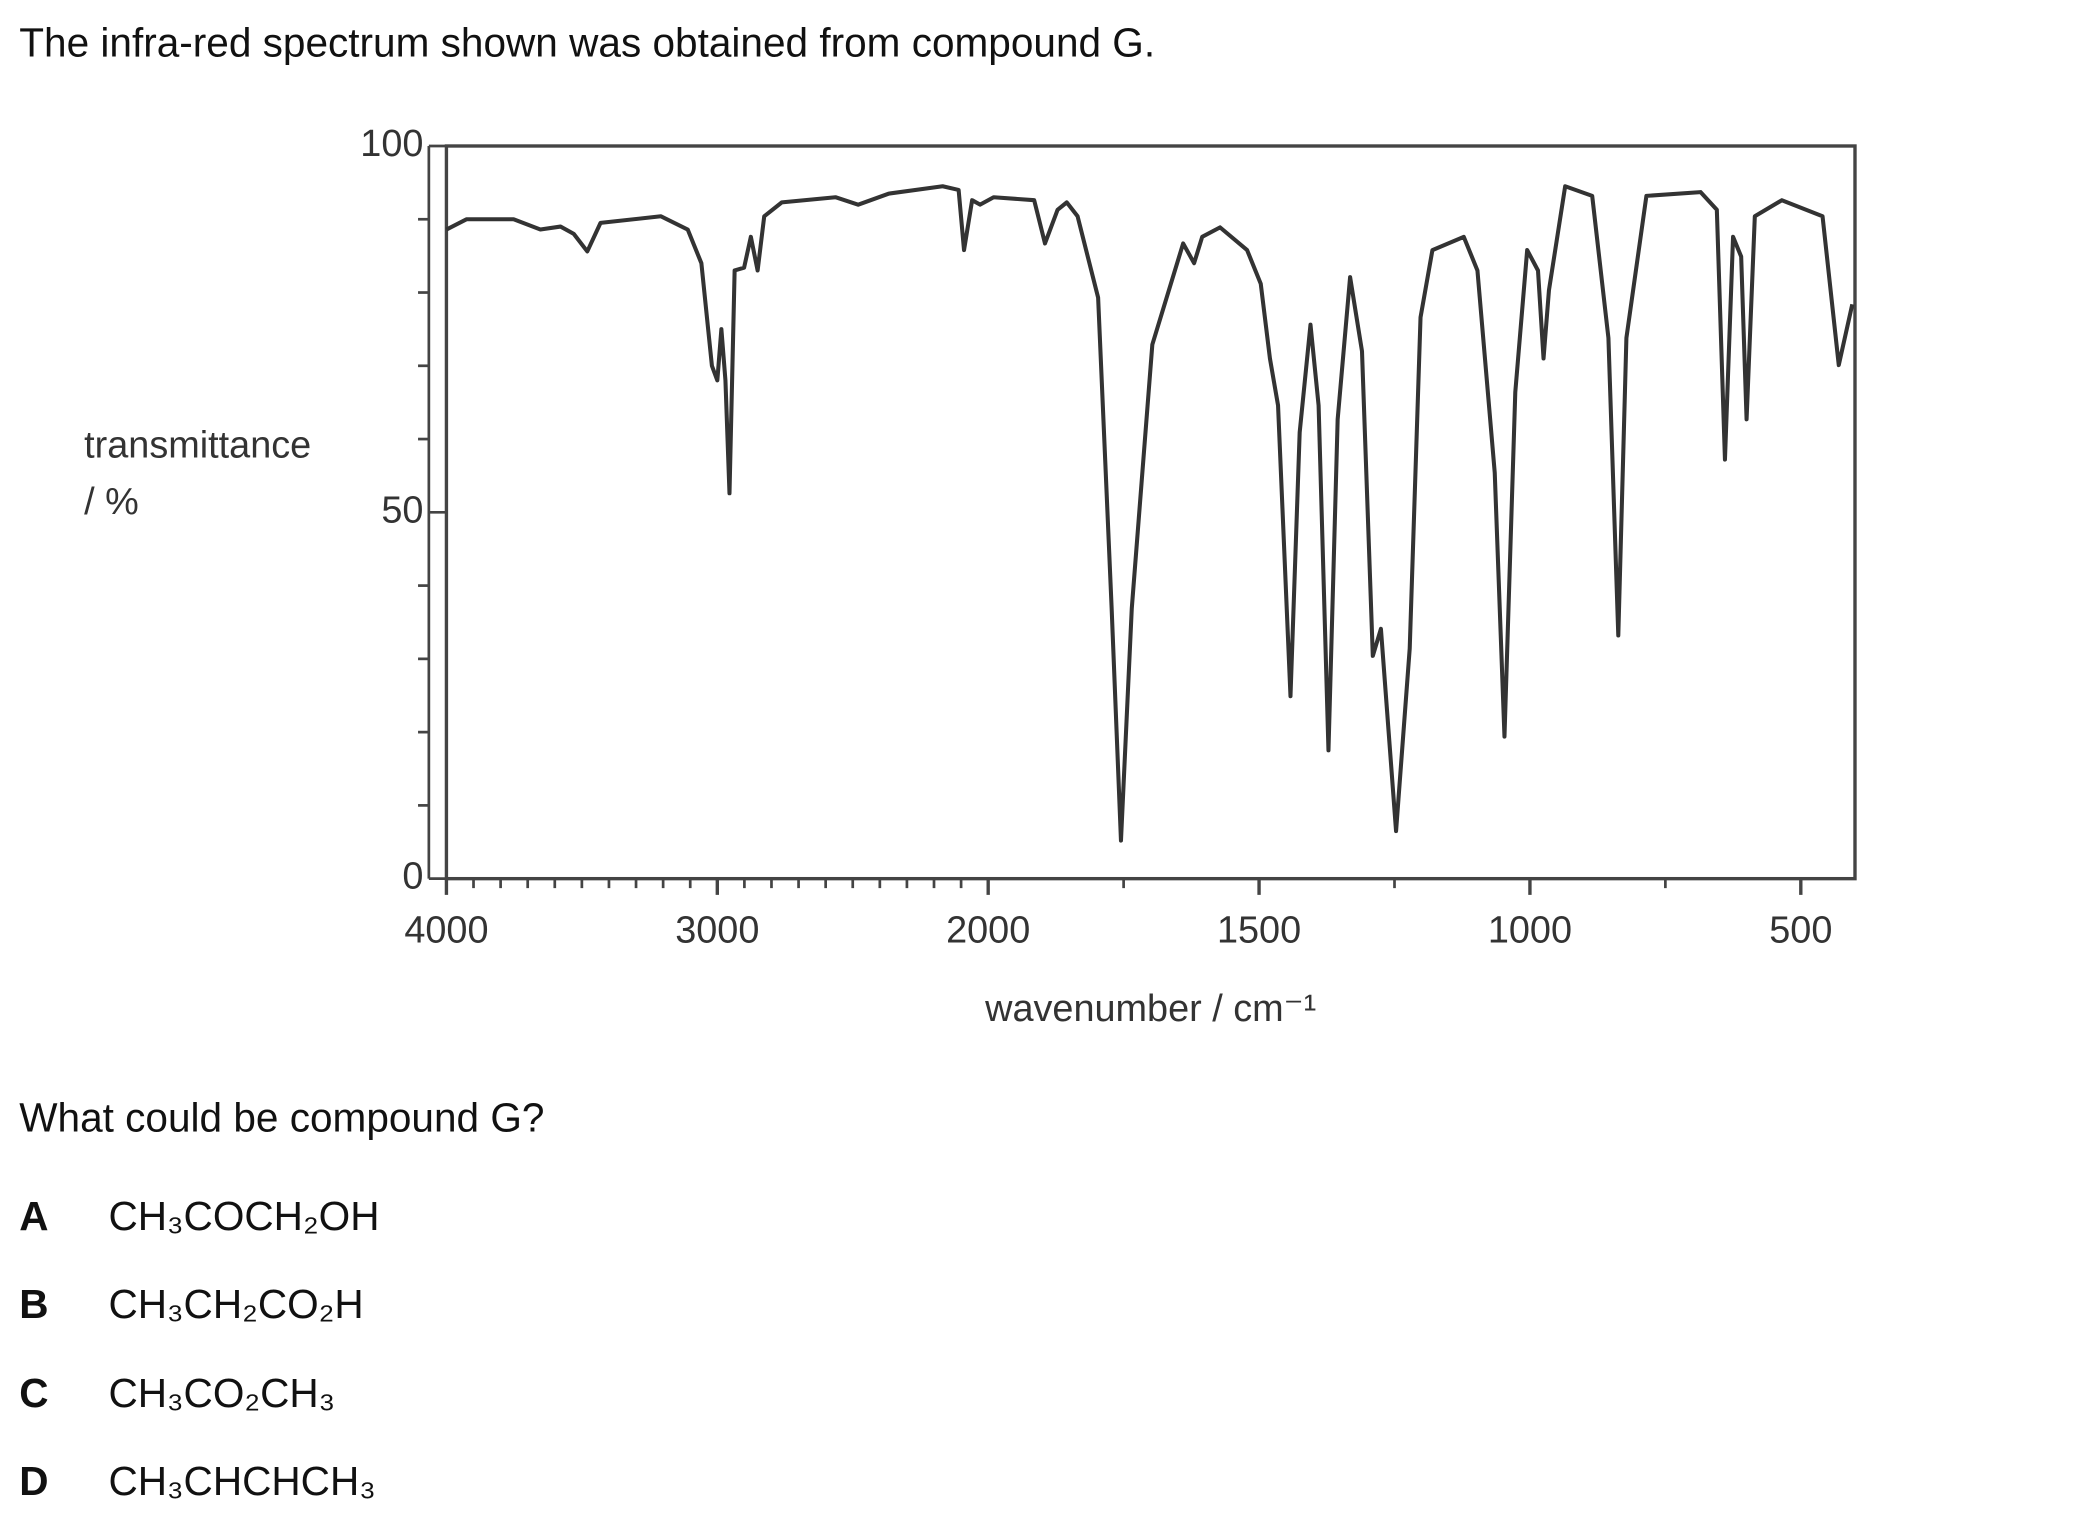 The height and width of the screenshot is (1514, 2100). I want to click on y-axis-label: / %, so click(111, 502).